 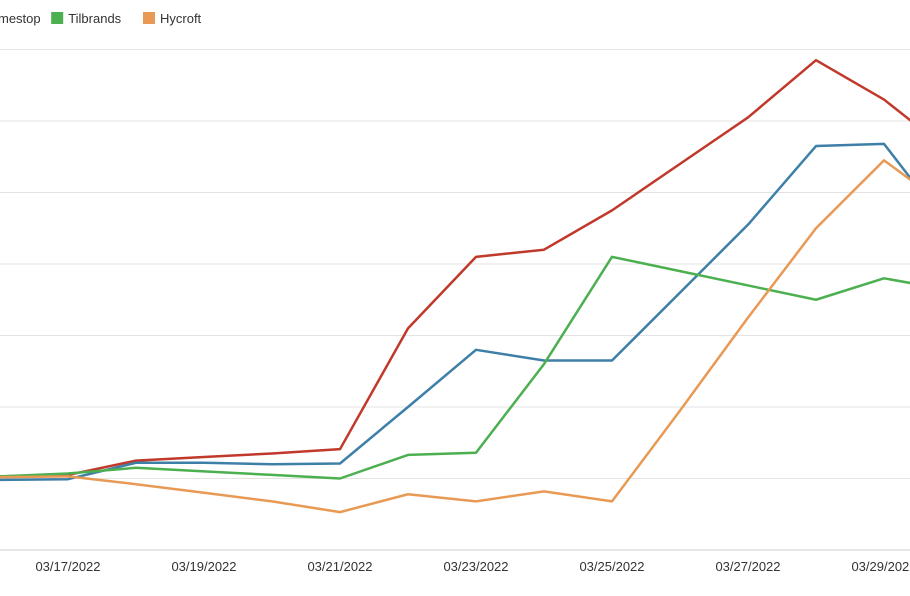 I want to click on x-tick-label: 03/29/2022, so click(x=880, y=566).